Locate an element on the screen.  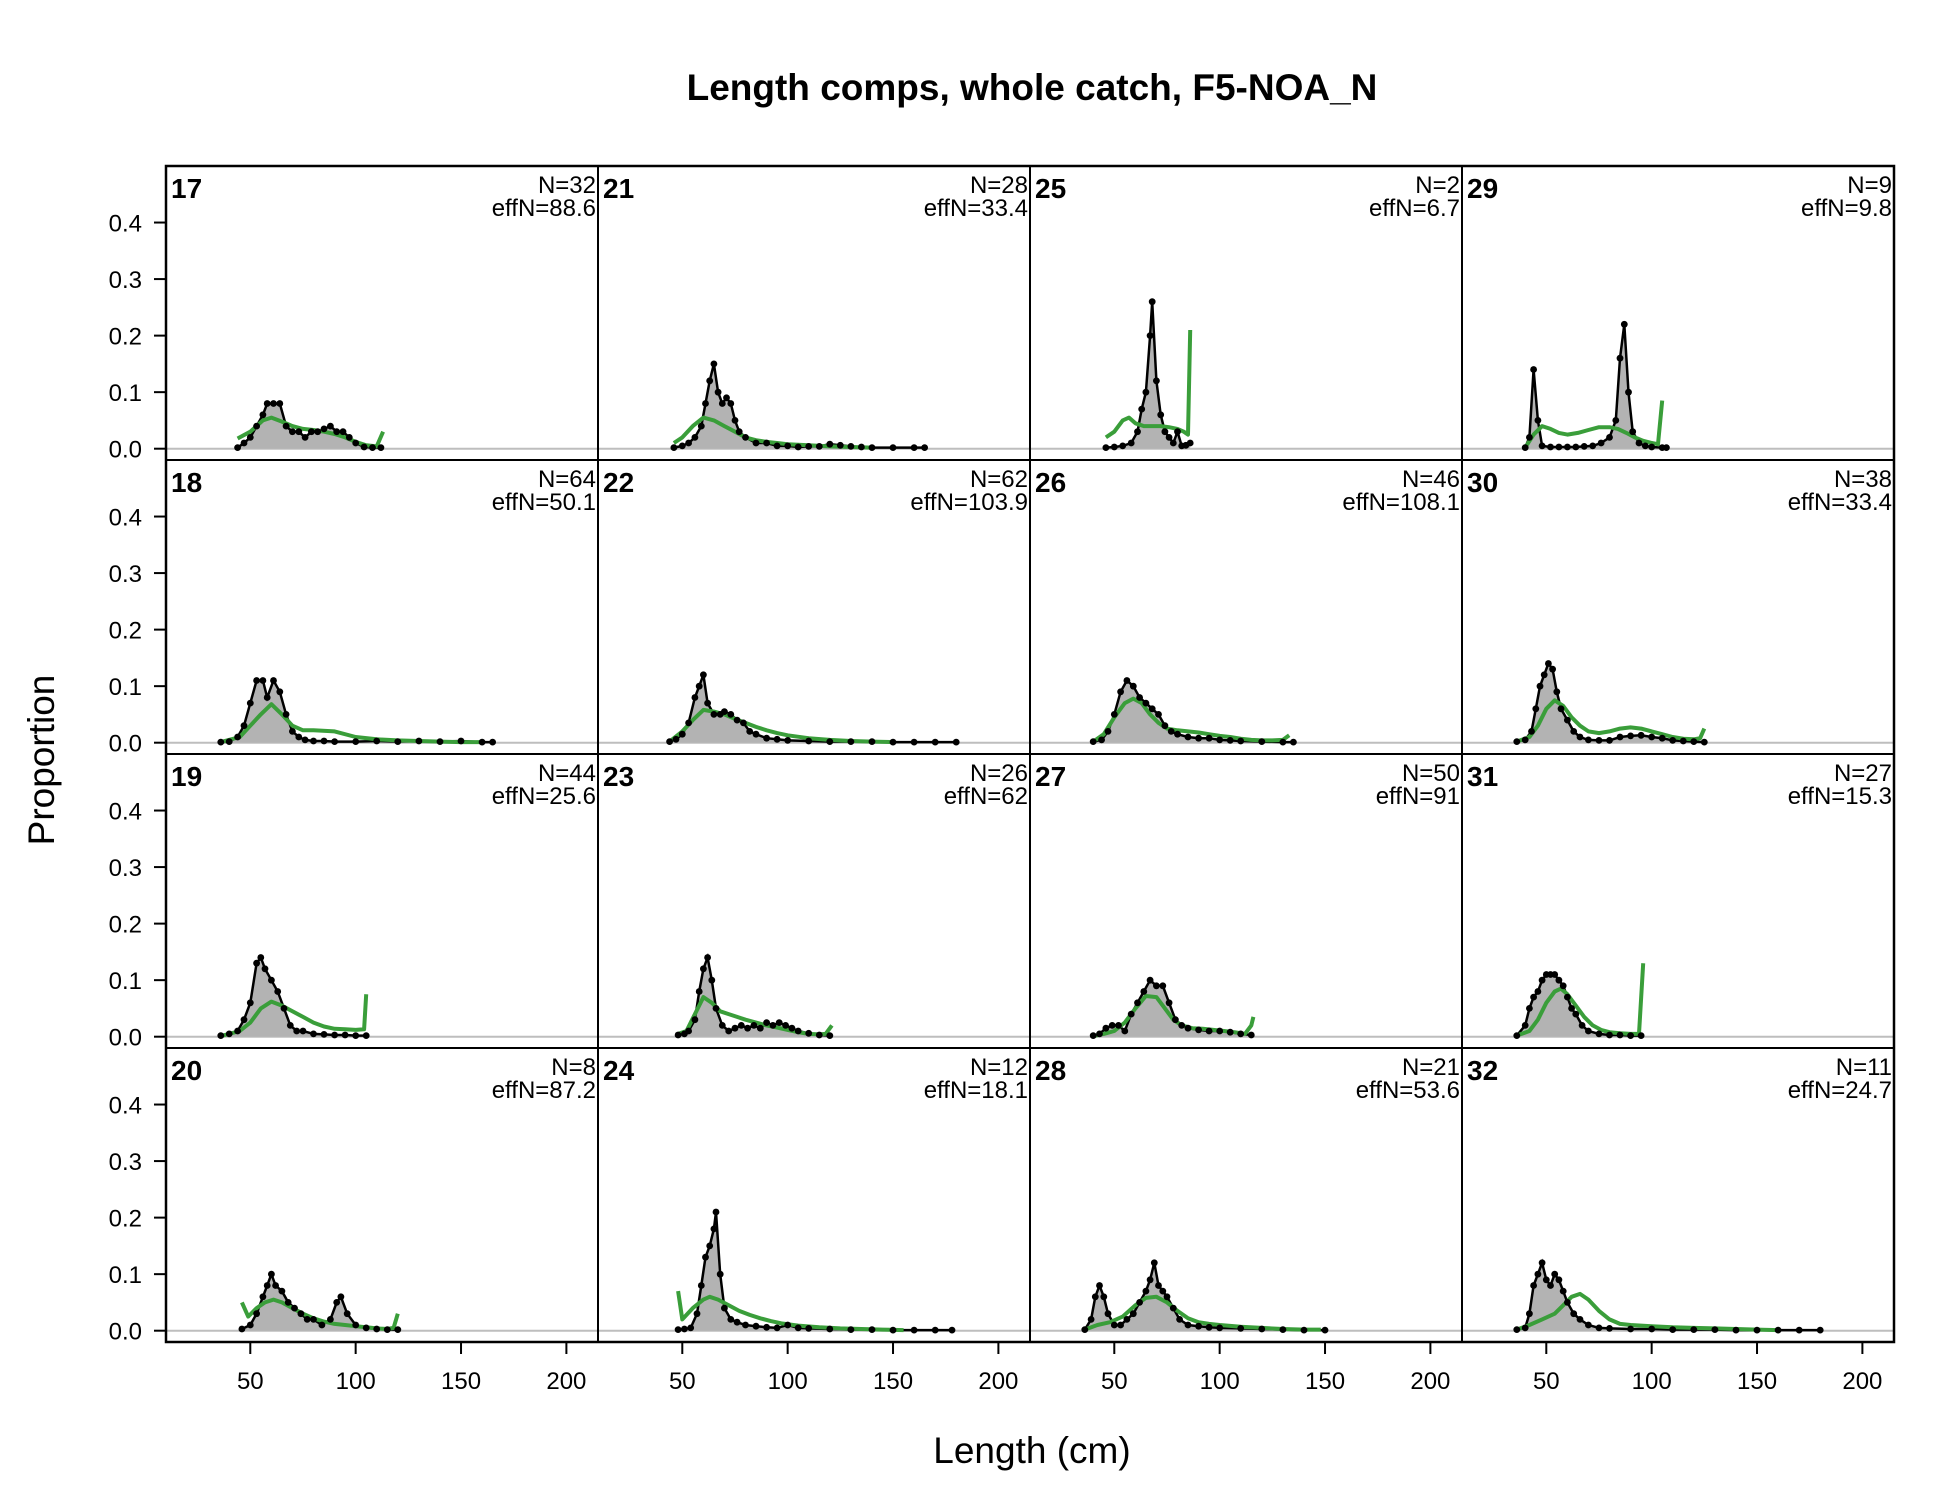
sample-size-label: N=32 is located at coordinates (567, 185).